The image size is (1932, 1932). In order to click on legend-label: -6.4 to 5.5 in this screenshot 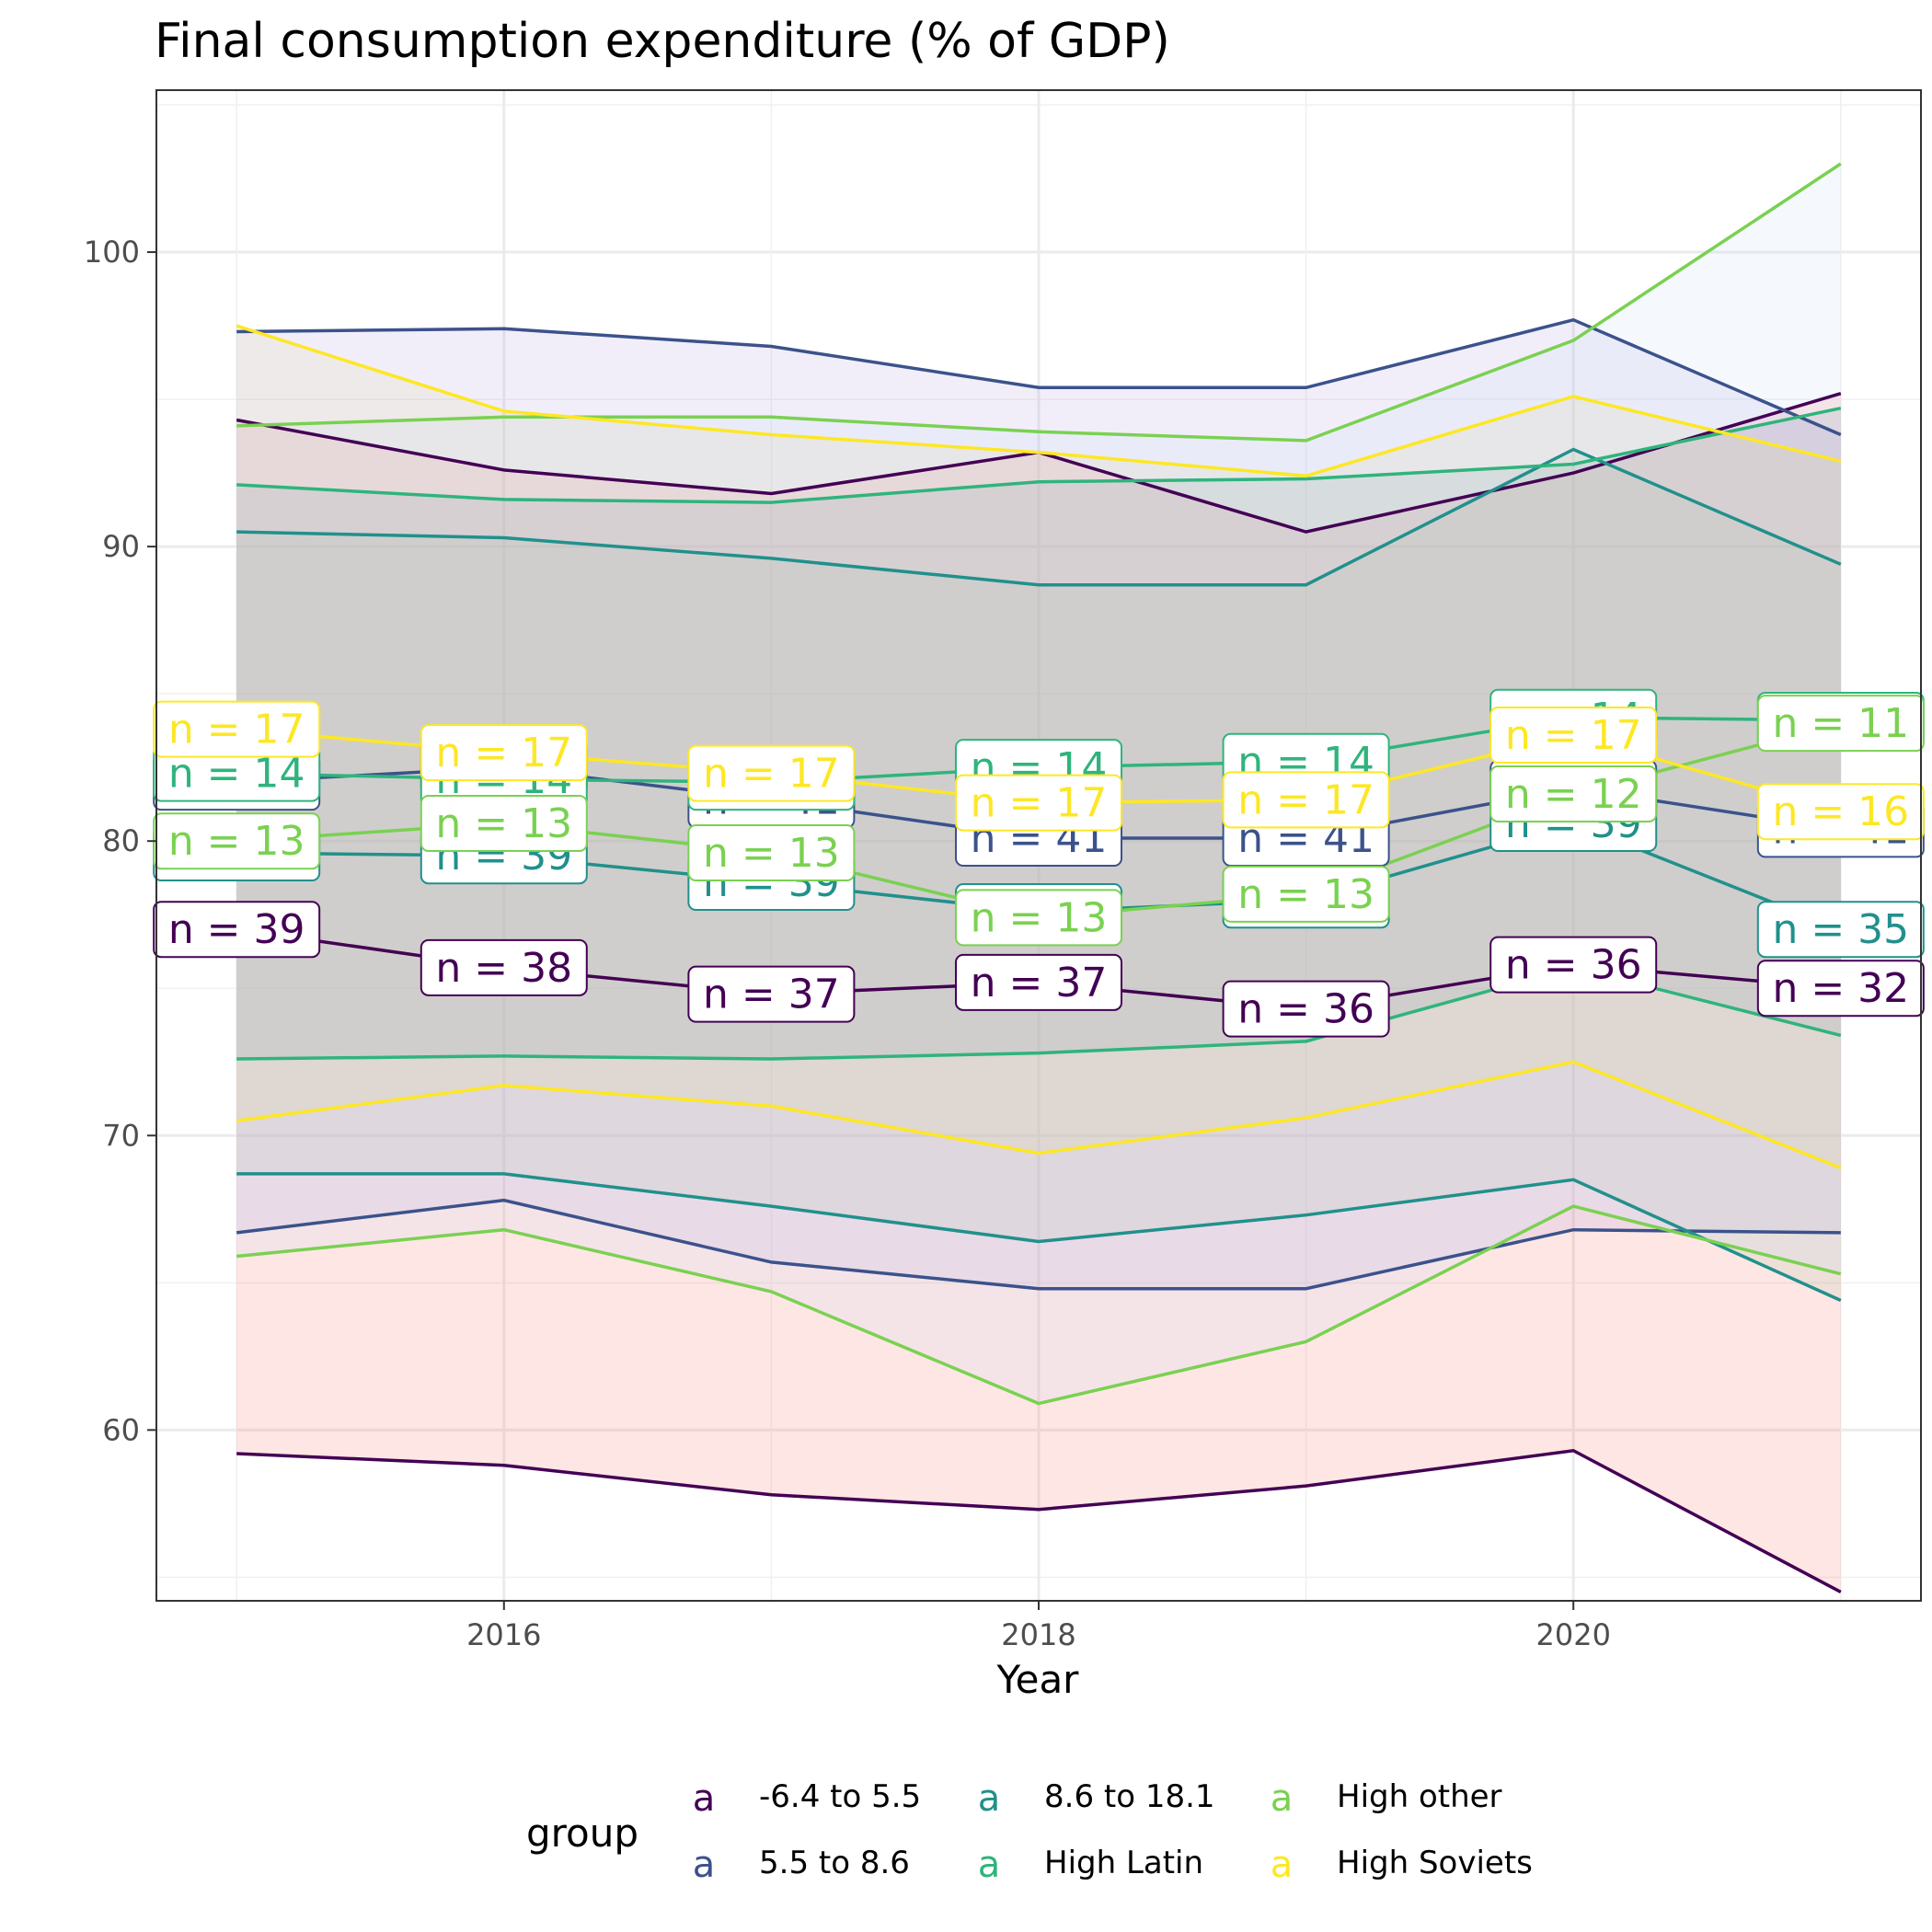, I will do `click(840, 1796)`.